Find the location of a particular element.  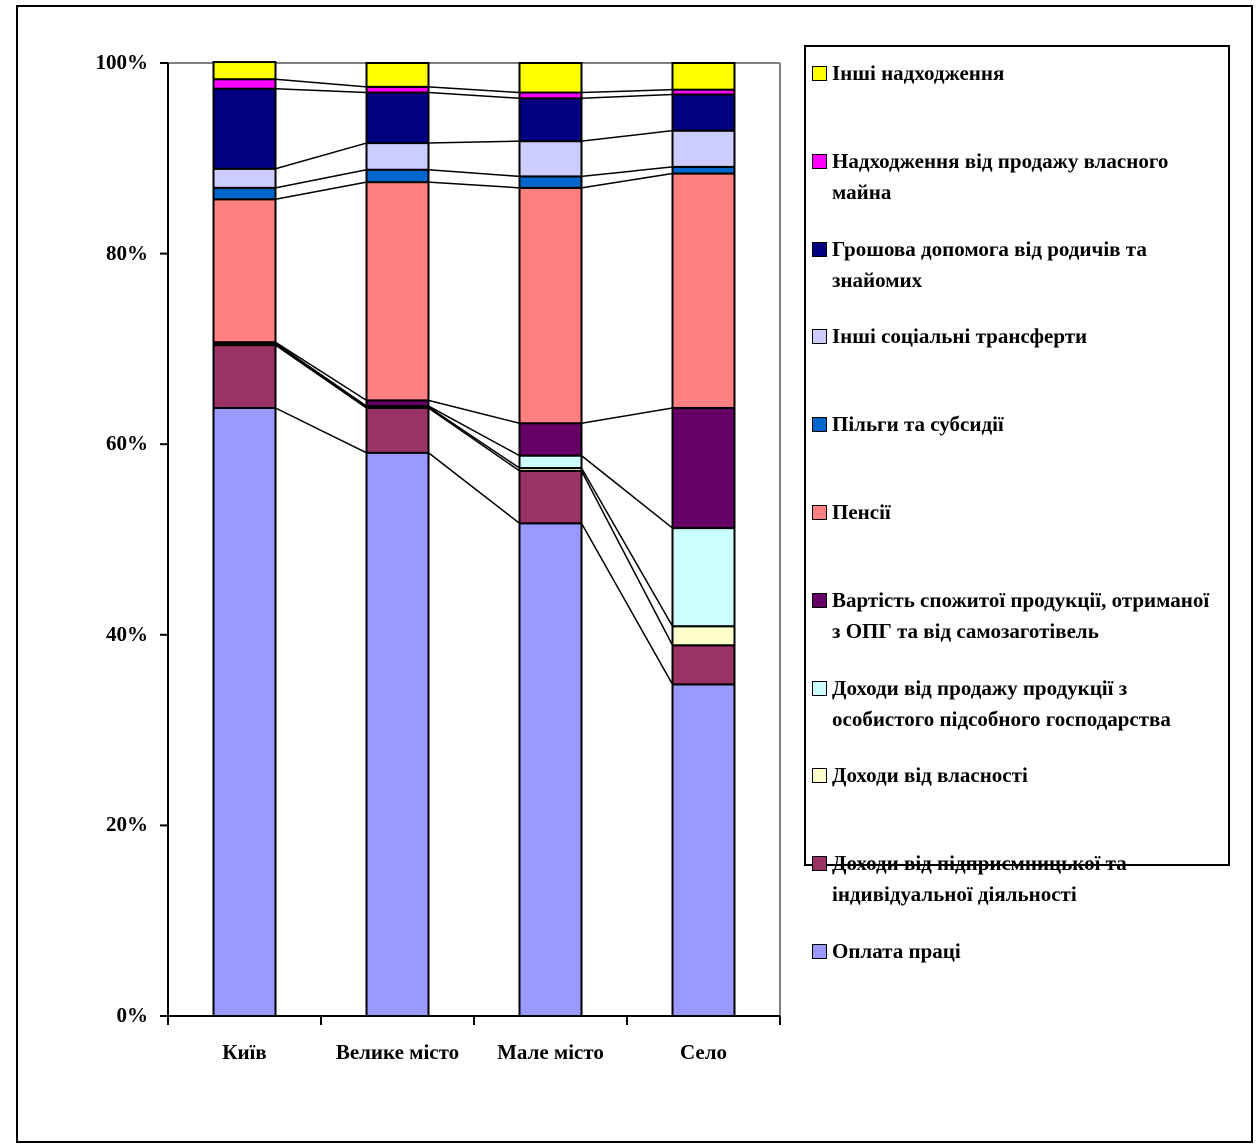

y-tick-label: 100% is located at coordinates (122, 62).